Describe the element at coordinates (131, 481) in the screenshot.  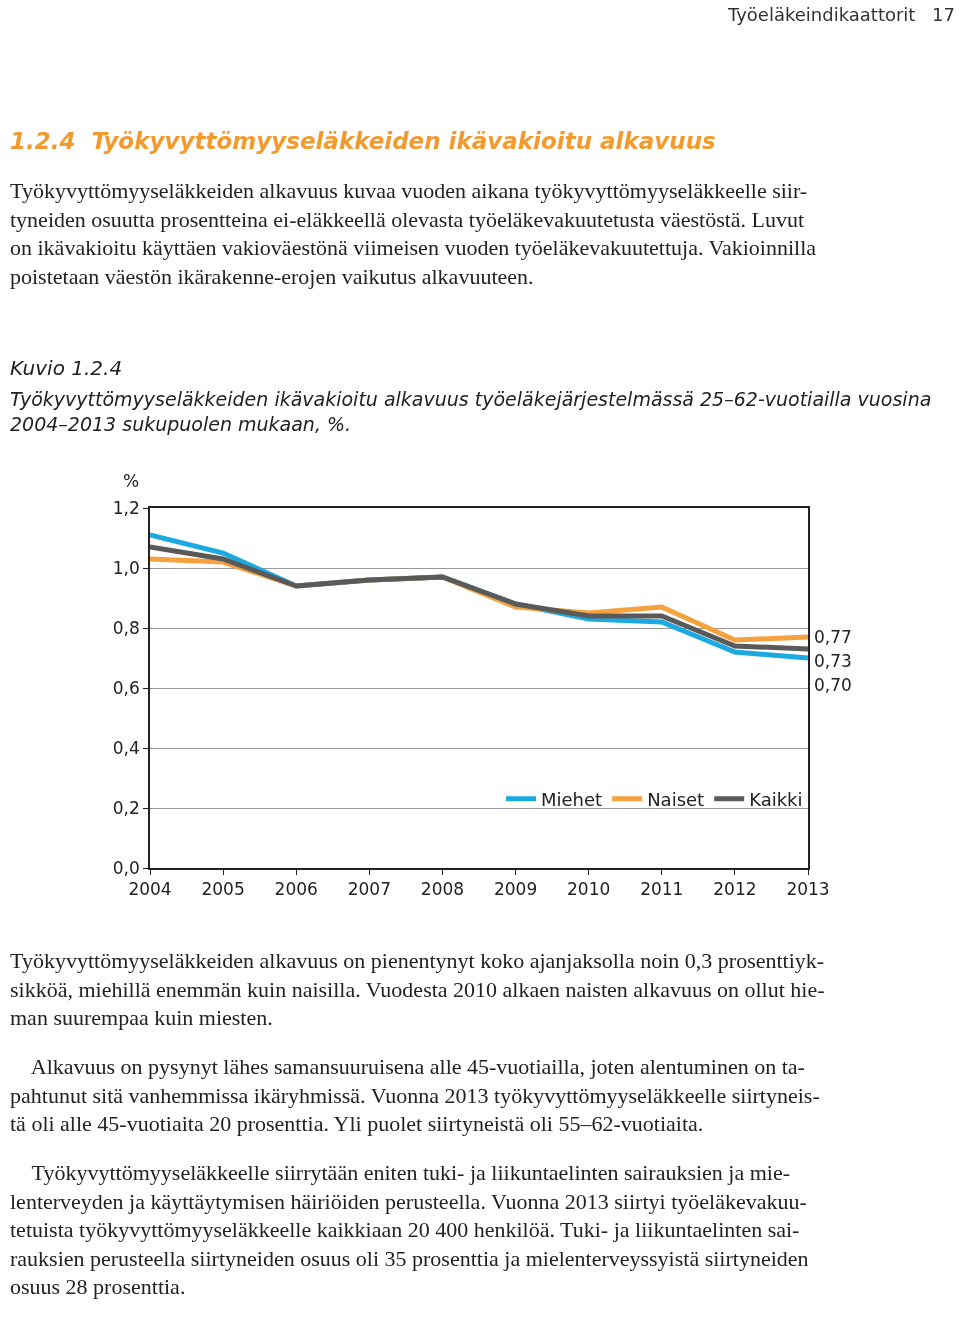
I see `y-axis-title: %` at that location.